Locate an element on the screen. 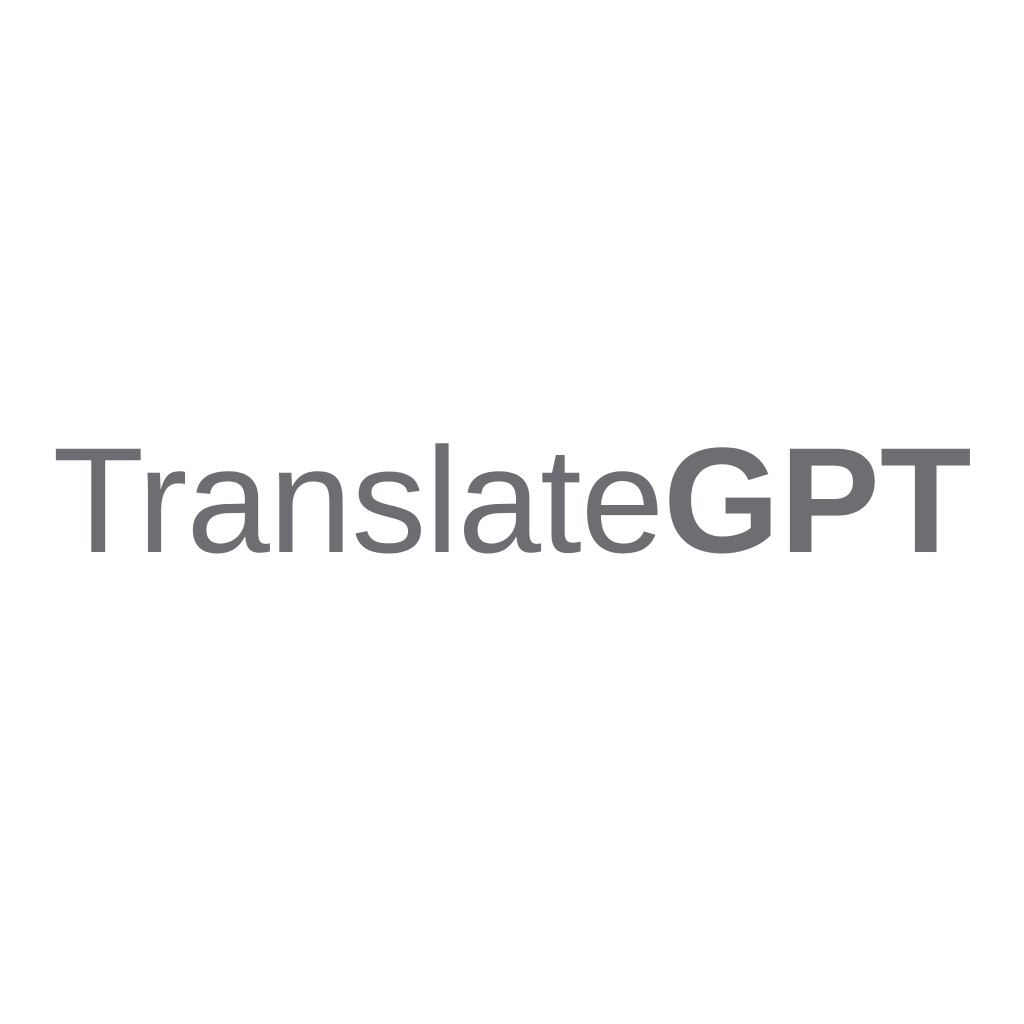  logo-text-regular: Translate is located at coordinates (358, 500).